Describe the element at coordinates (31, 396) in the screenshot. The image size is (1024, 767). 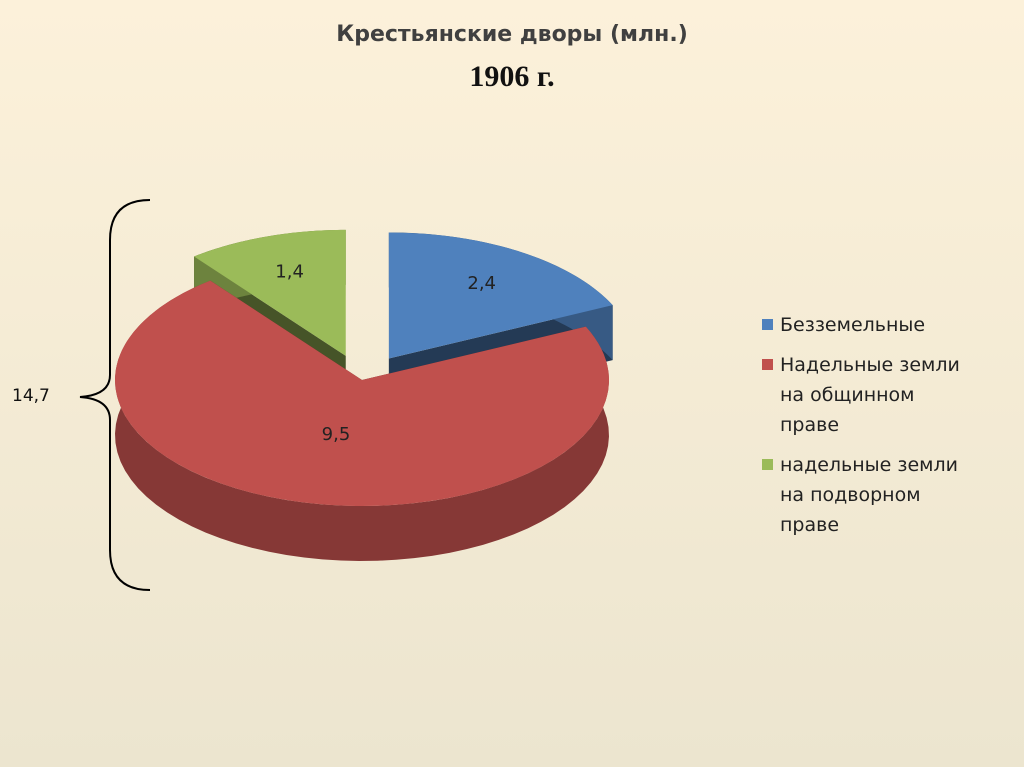
I see `total-label: 14,7` at that location.